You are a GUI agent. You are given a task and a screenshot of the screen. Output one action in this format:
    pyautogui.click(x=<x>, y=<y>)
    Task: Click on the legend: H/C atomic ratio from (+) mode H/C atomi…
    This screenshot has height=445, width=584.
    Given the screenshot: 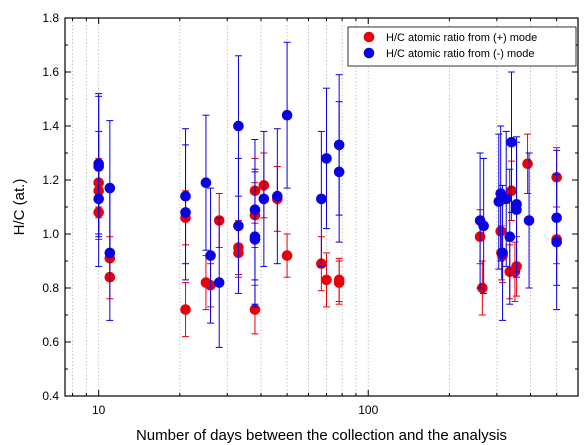 What is the action you would take?
    pyautogui.click(x=462, y=46)
    